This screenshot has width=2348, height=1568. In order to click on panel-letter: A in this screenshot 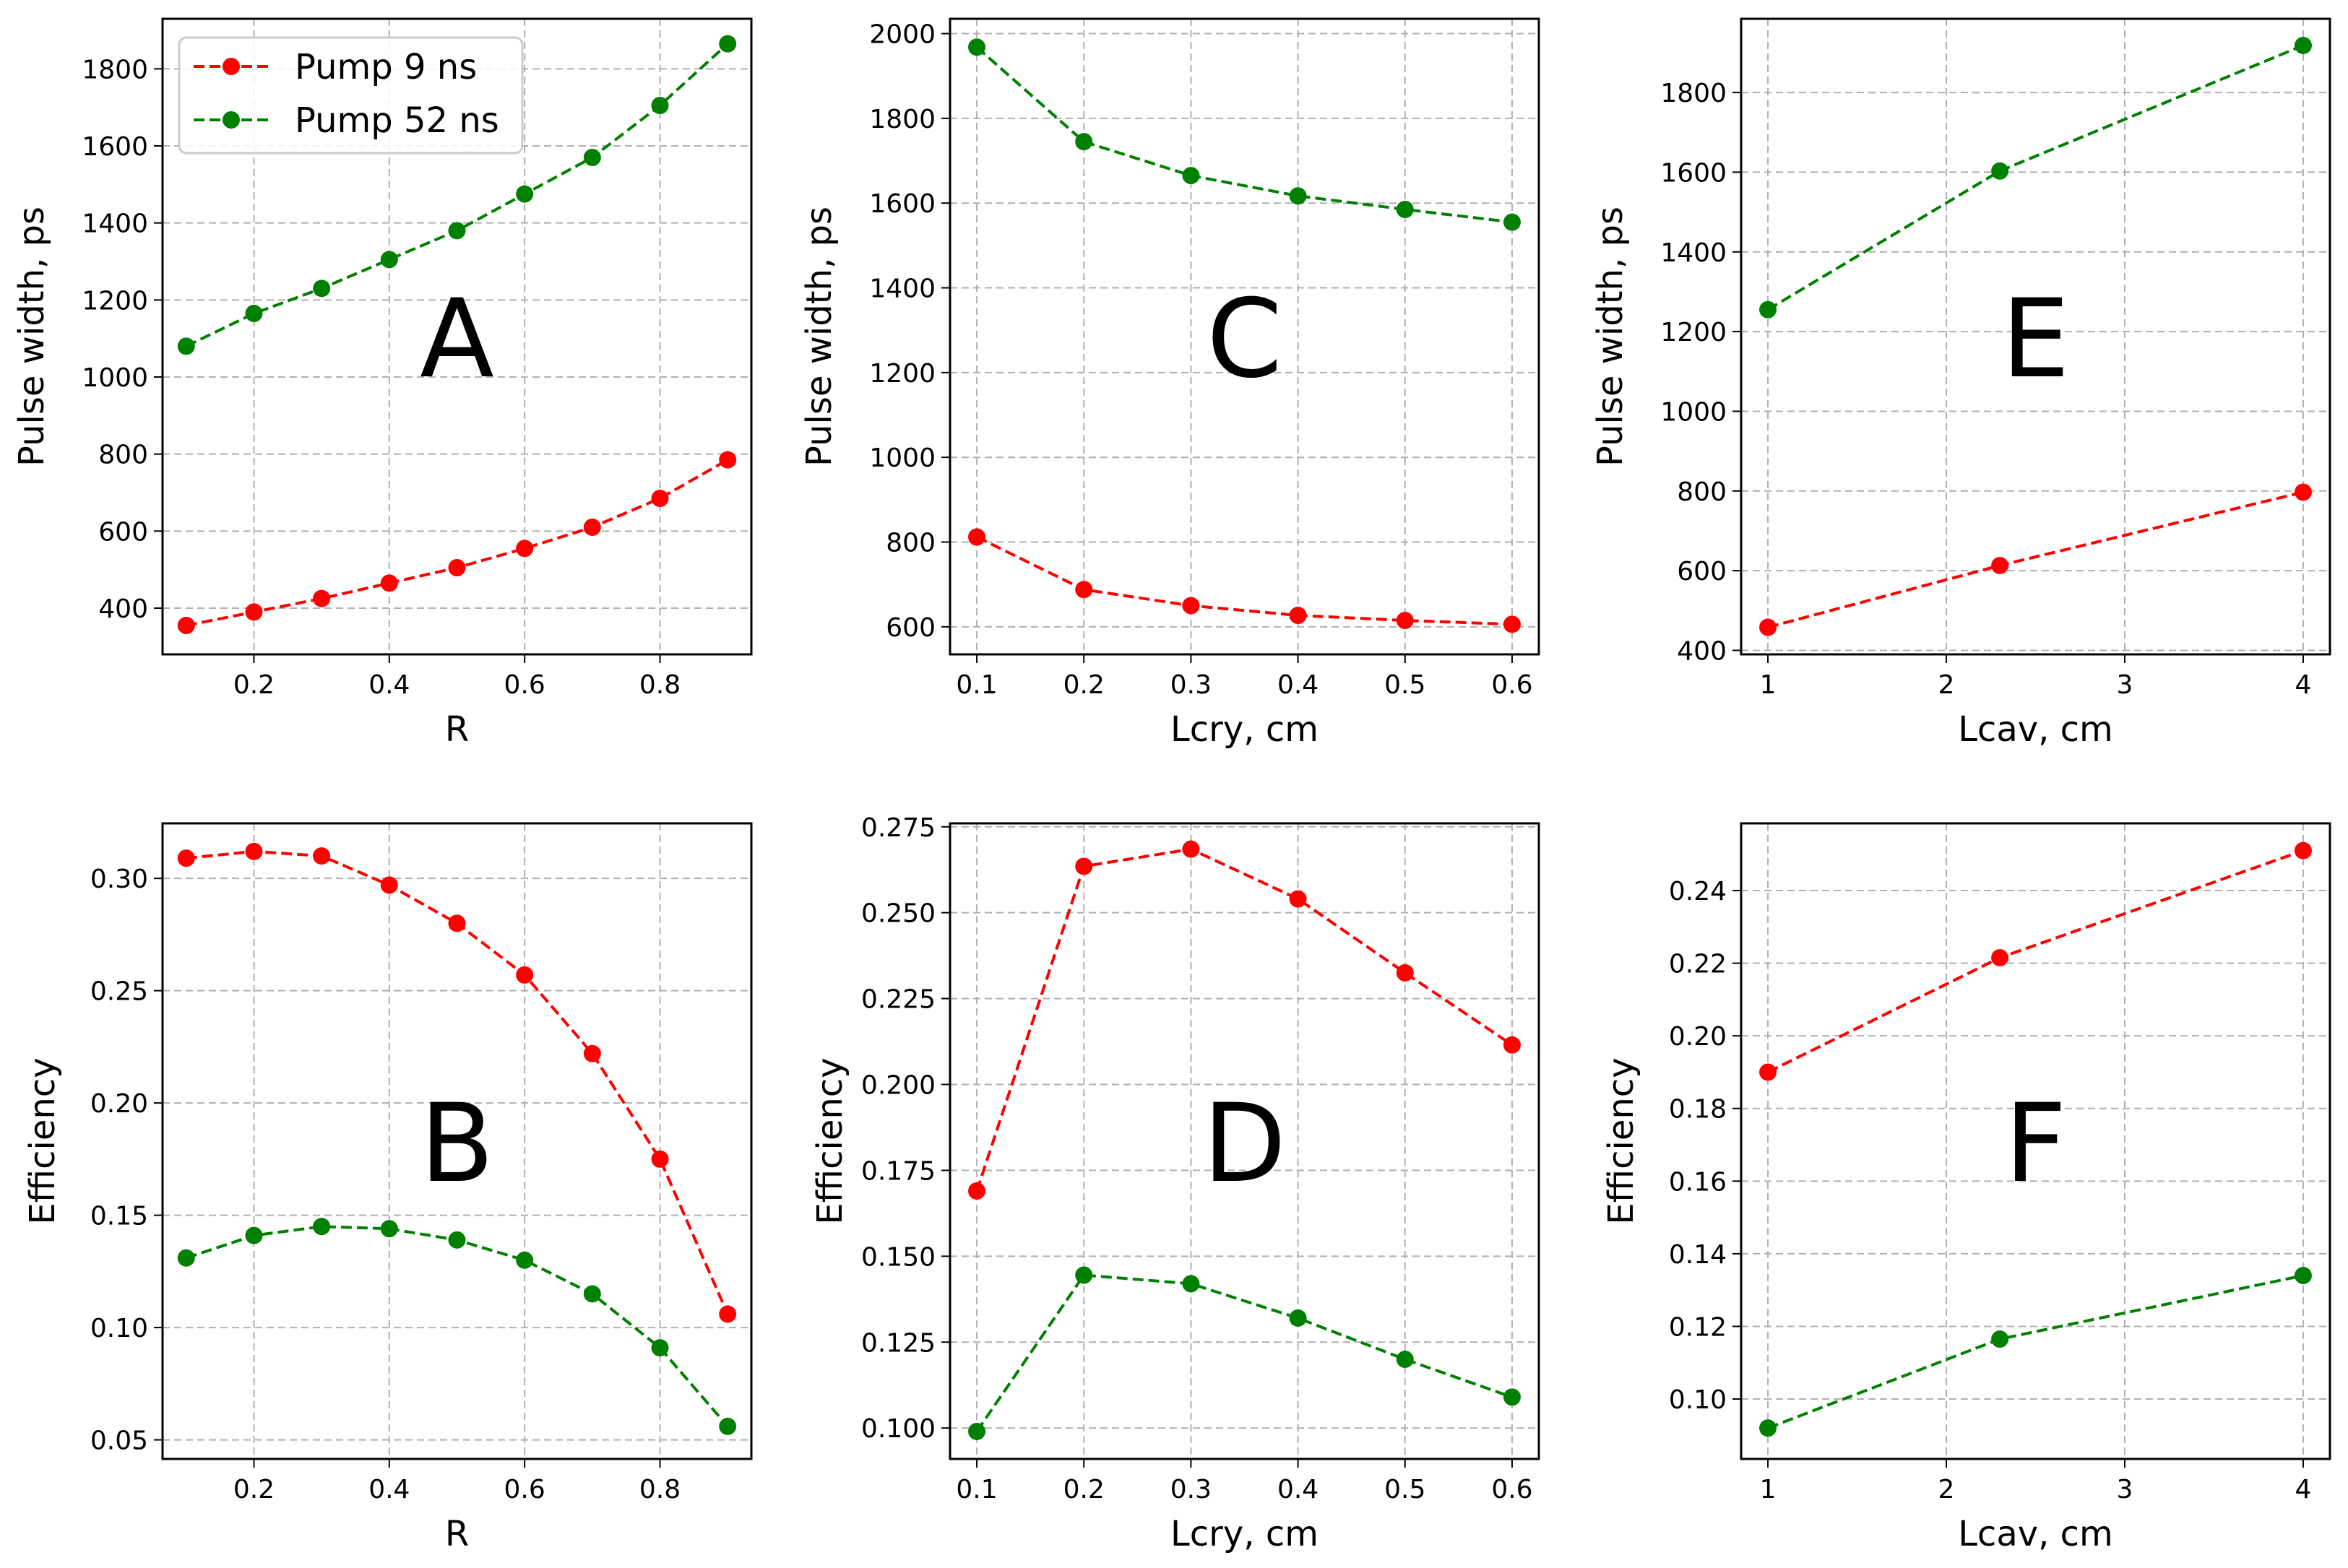, I will do `click(457, 339)`.